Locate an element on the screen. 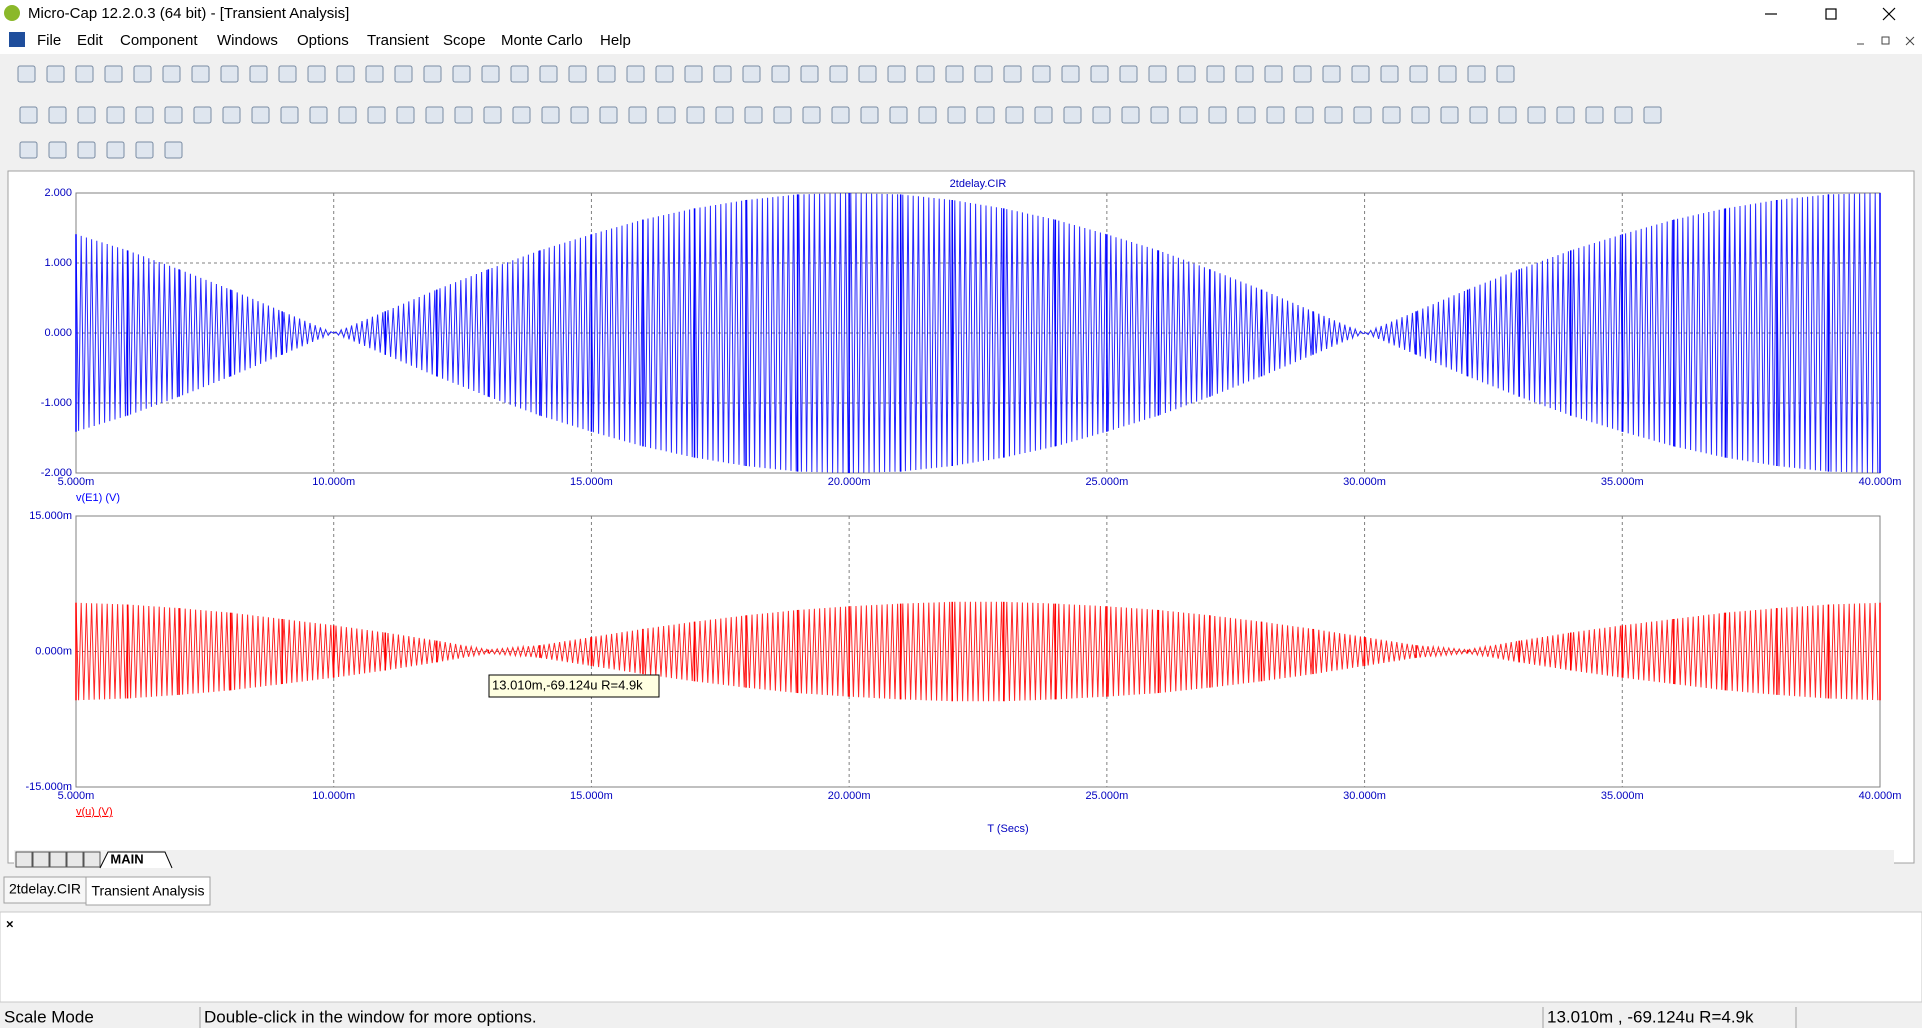  menu-item: Edit is located at coordinates (90, 40).